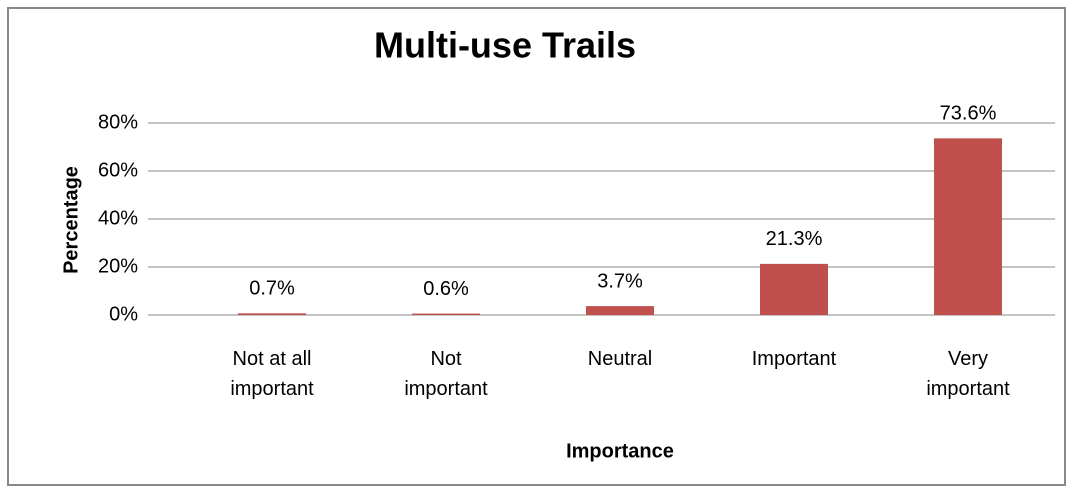 This screenshot has height=493, width=1073. Describe the element at coordinates (272, 289) in the screenshot. I see `value-label: 0.7%` at that location.